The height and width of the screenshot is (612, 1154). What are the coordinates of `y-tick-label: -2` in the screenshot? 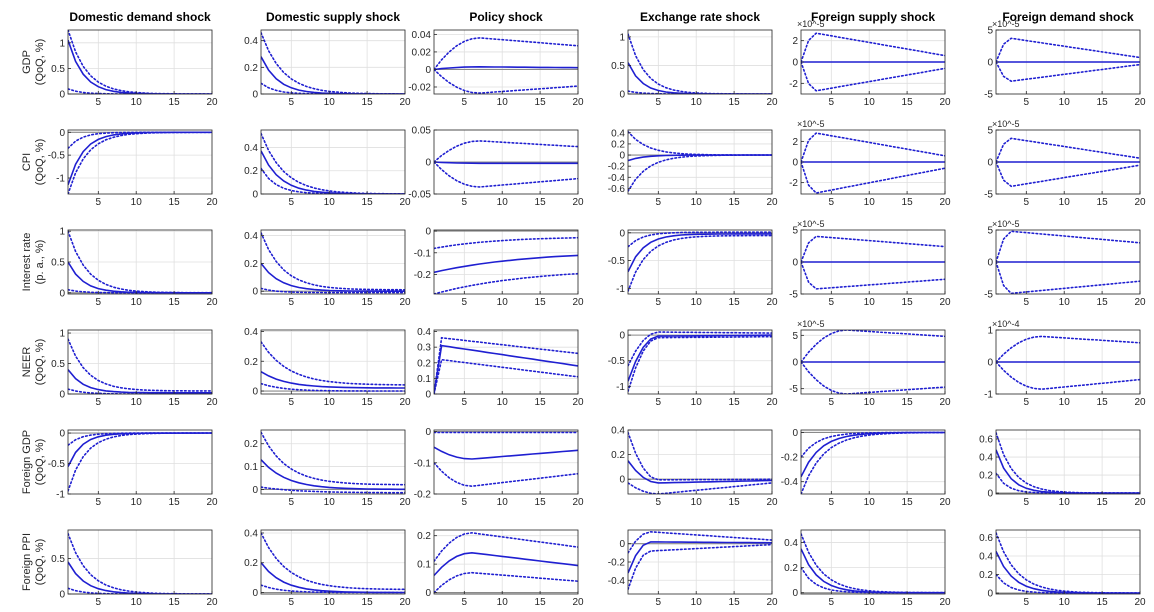 It's located at (793, 183).